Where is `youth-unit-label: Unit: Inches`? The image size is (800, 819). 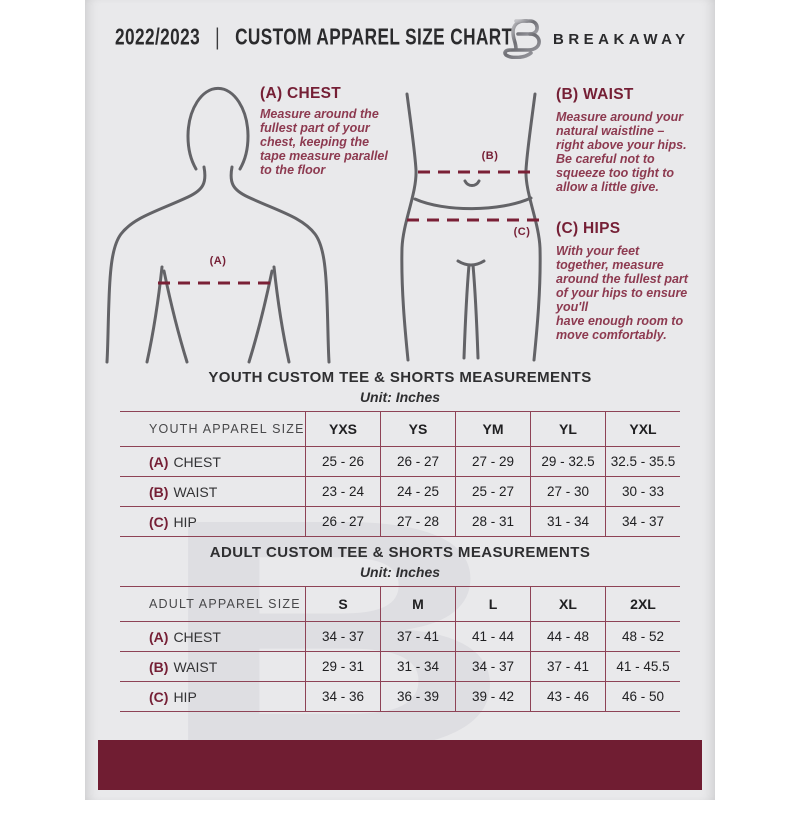 youth-unit-label: Unit: Inches is located at coordinates (400, 397).